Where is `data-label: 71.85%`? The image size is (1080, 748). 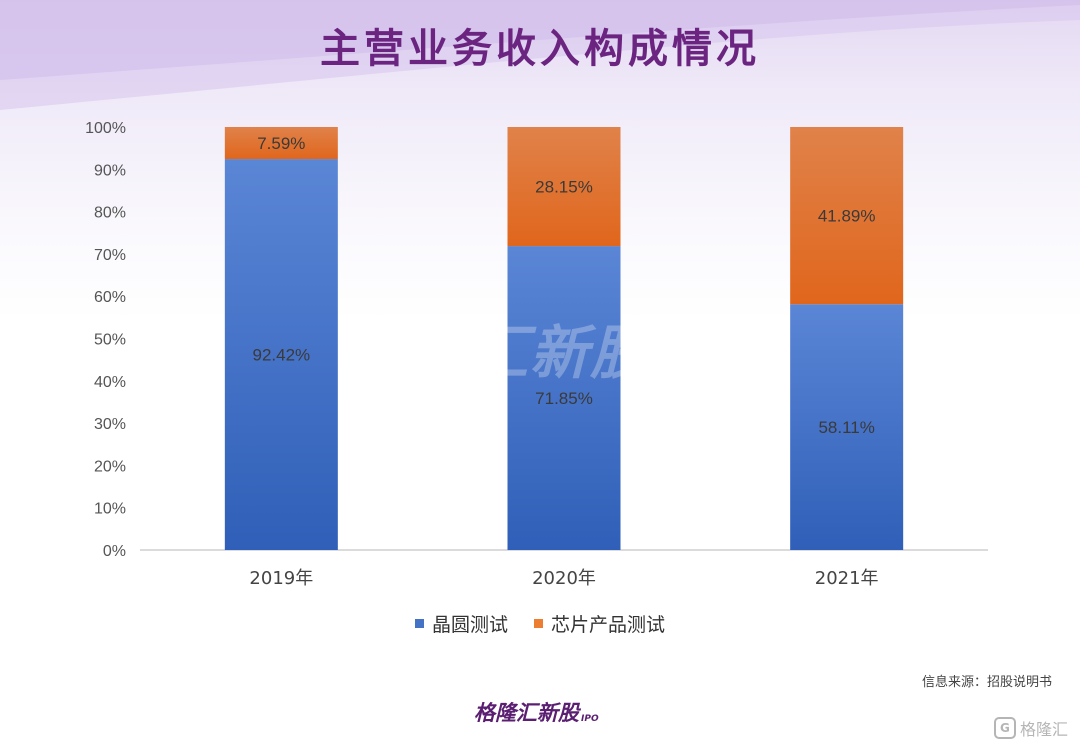 data-label: 71.85% is located at coordinates (564, 398).